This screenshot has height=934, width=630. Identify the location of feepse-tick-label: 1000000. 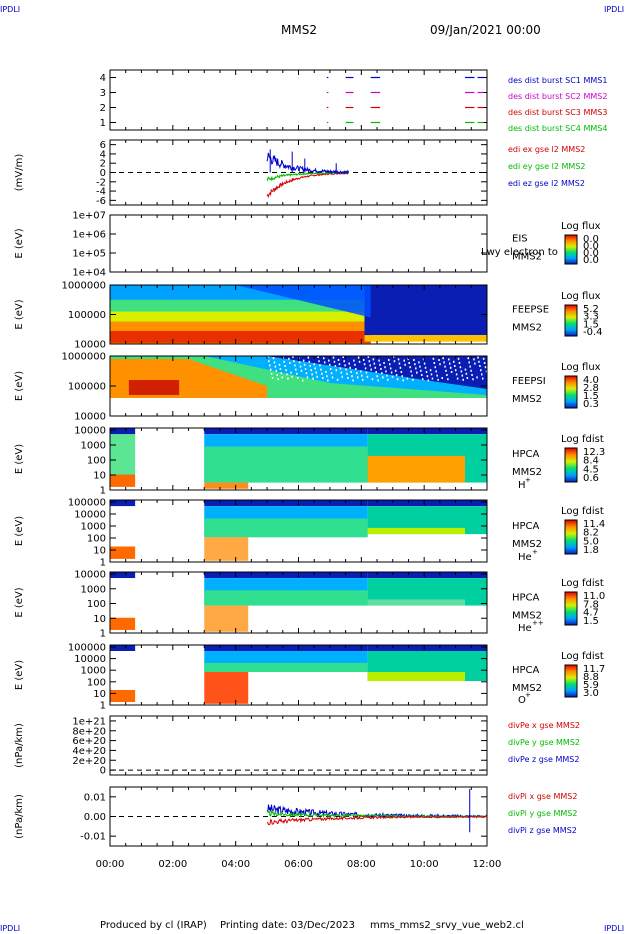
(83, 286).